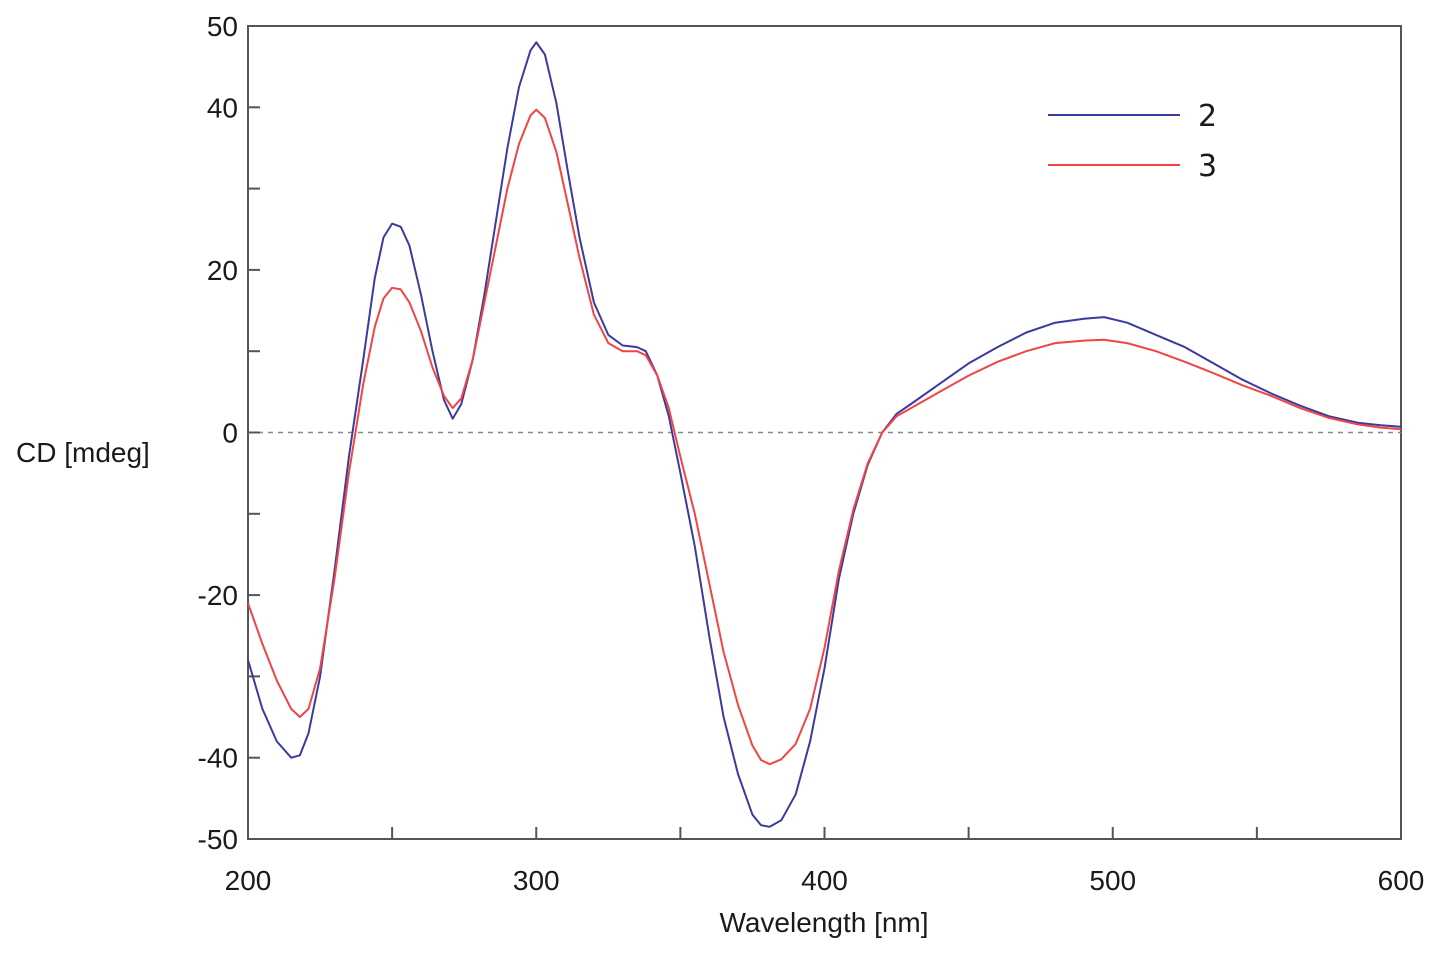 This screenshot has width=1452, height=961. I want to click on x-tick-label: 500, so click(1112, 880).